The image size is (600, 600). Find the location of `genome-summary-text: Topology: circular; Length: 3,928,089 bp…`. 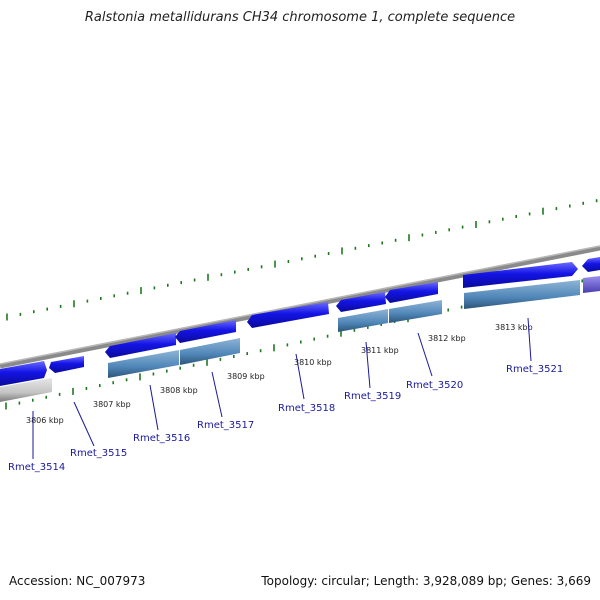

genome-summary-text: Topology: circular; Length: 3,928,089 bp… is located at coordinates (426, 581).